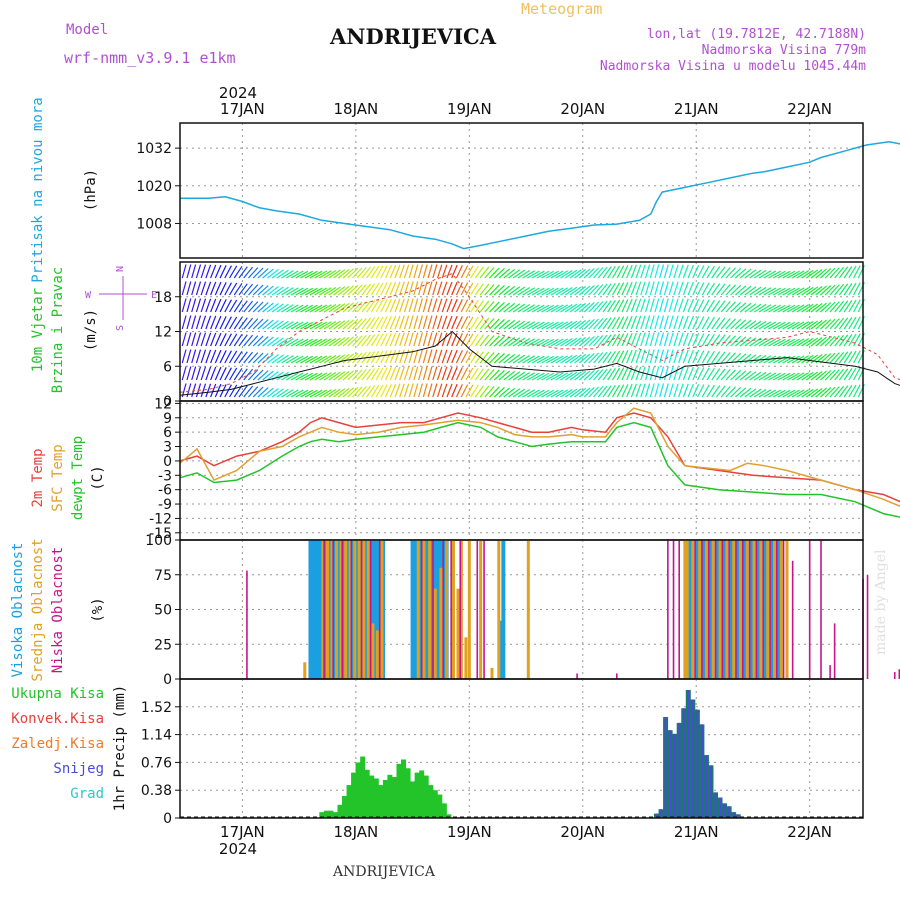 This screenshot has height=900, width=900. I want to click on legend-frz: Zaledj.Kisa, so click(57, 744).